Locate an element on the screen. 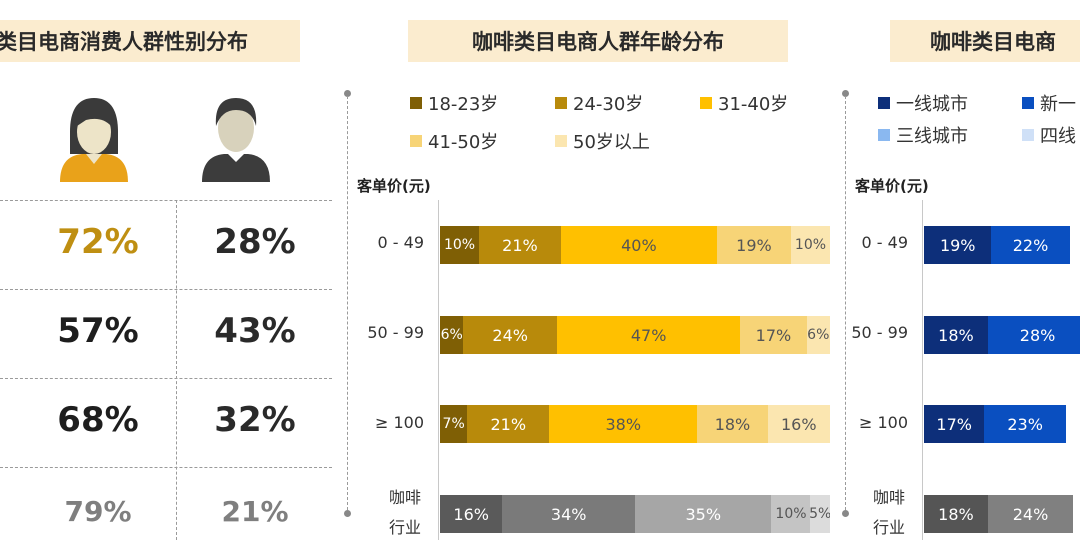  female-pct: 72% is located at coordinates (98, 242).